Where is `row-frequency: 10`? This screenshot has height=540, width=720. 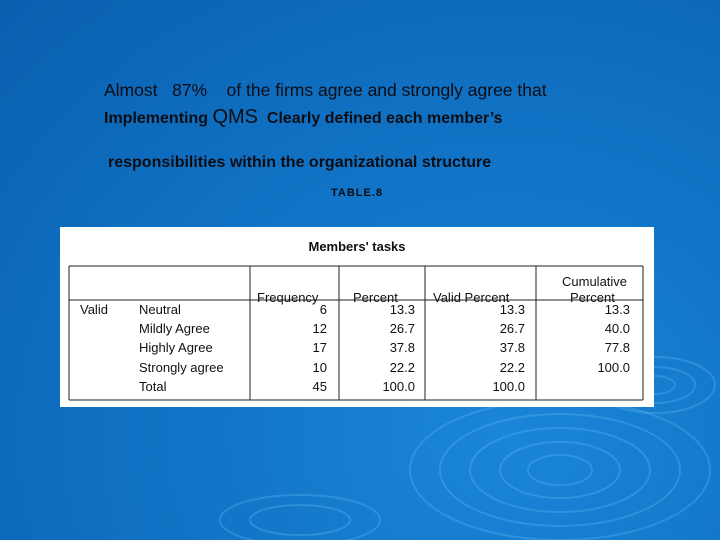 row-frequency: 10 is located at coordinates (319, 367).